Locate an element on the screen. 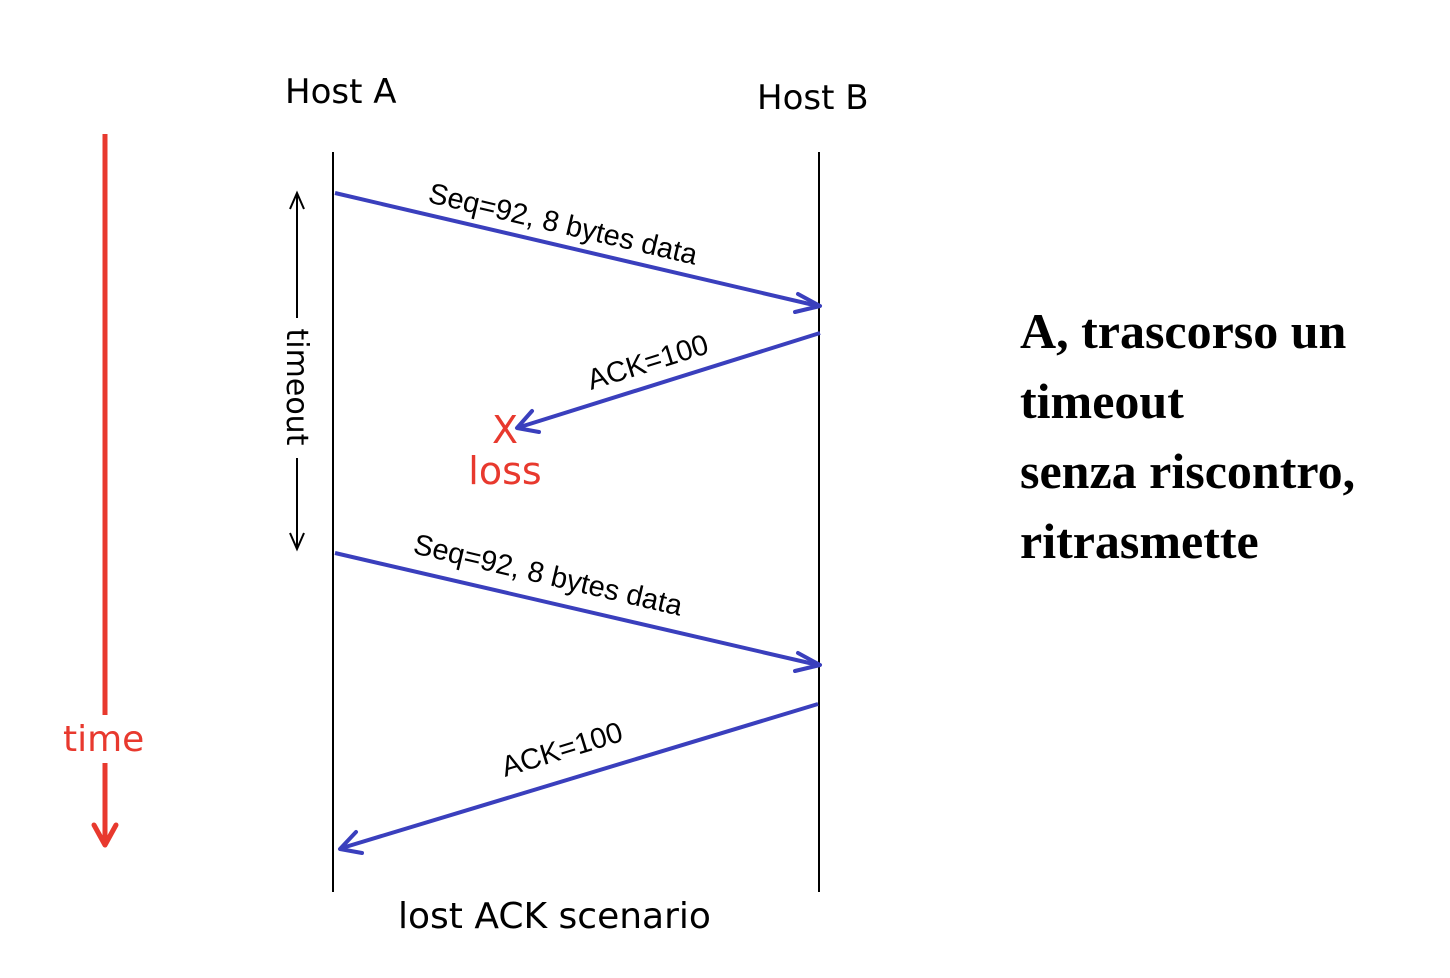 The height and width of the screenshot is (978, 1450). message-ack-2-arrow is located at coordinates (580, 776).